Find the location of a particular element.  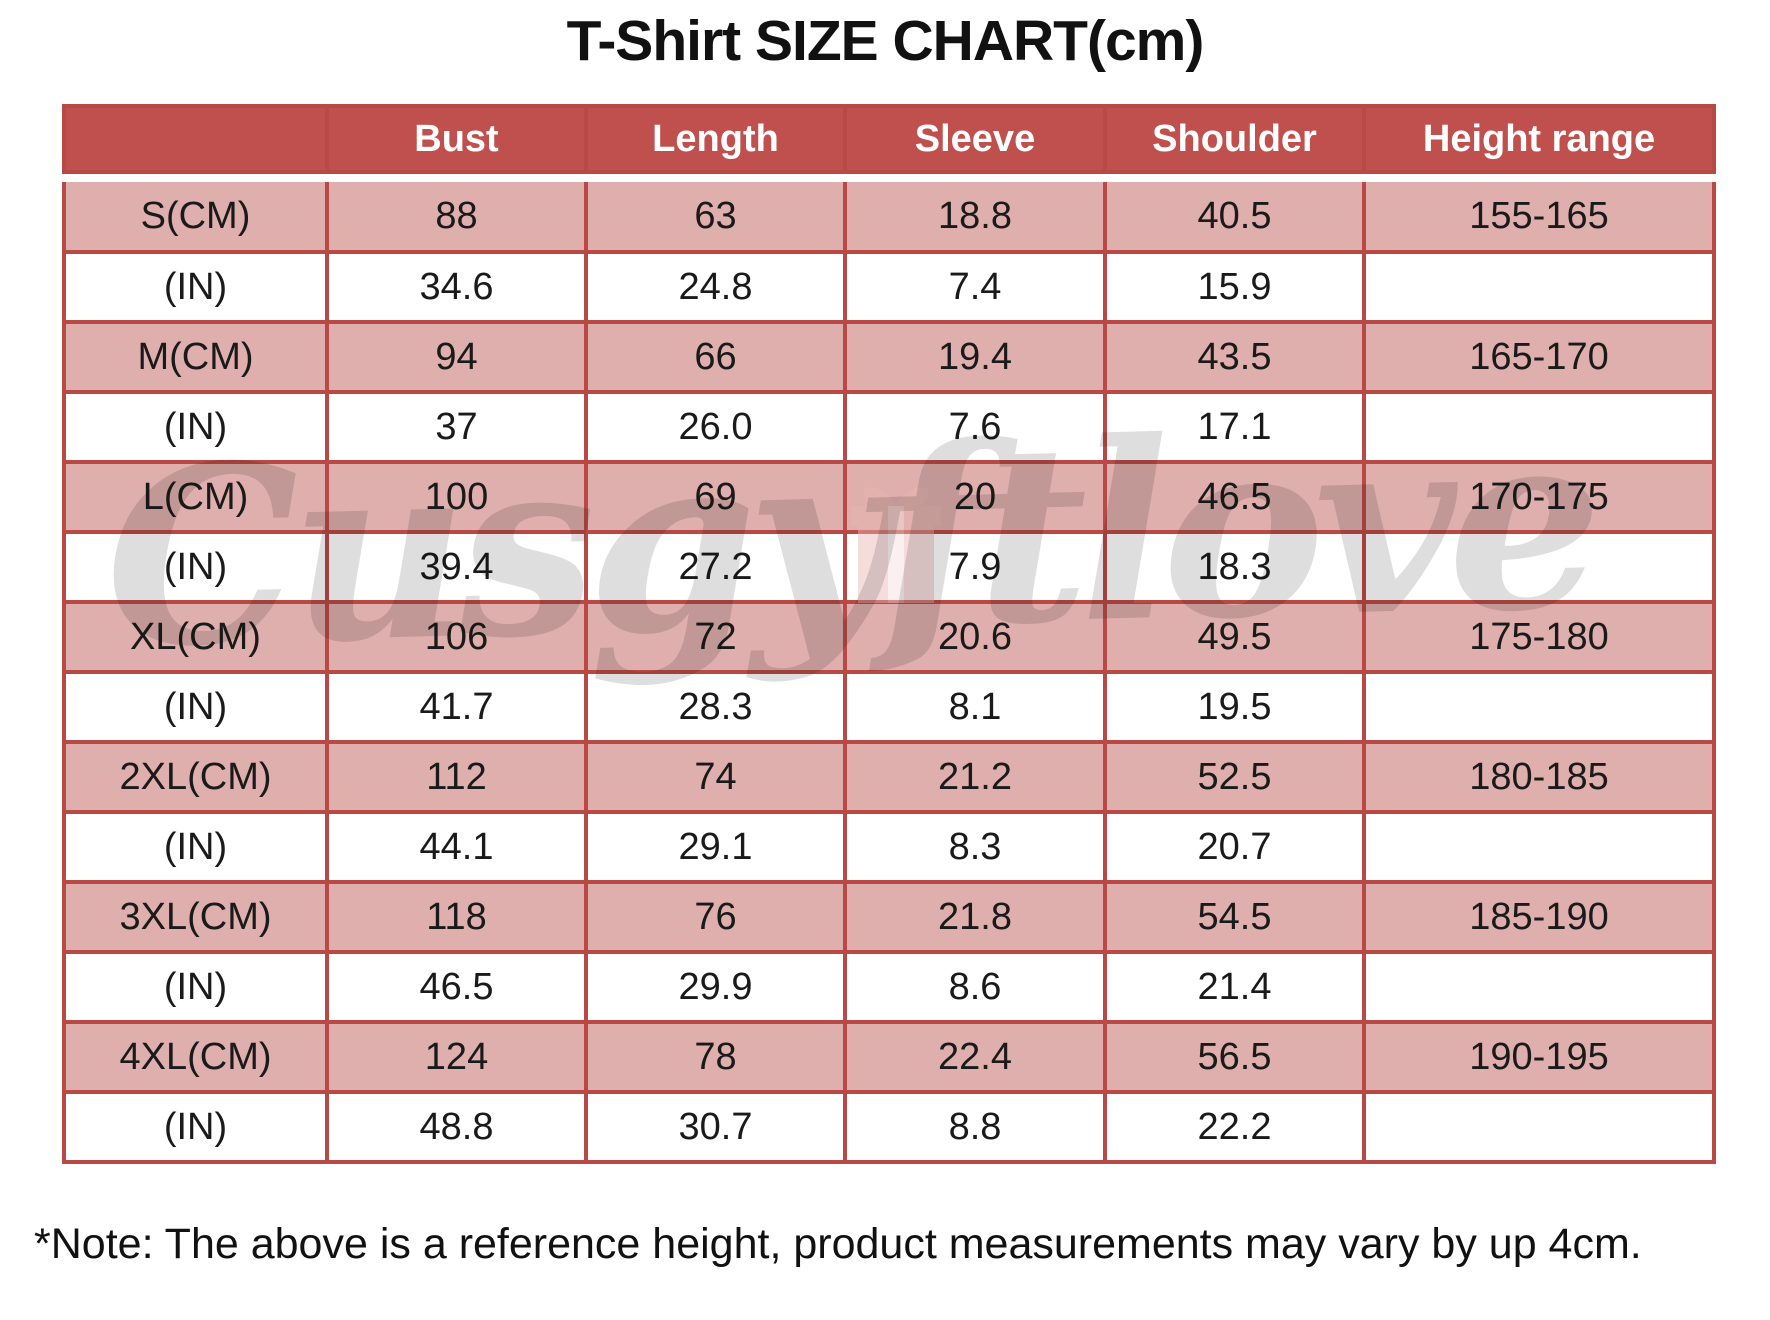

shoulder-cell: 15.9 is located at coordinates (1234, 287).